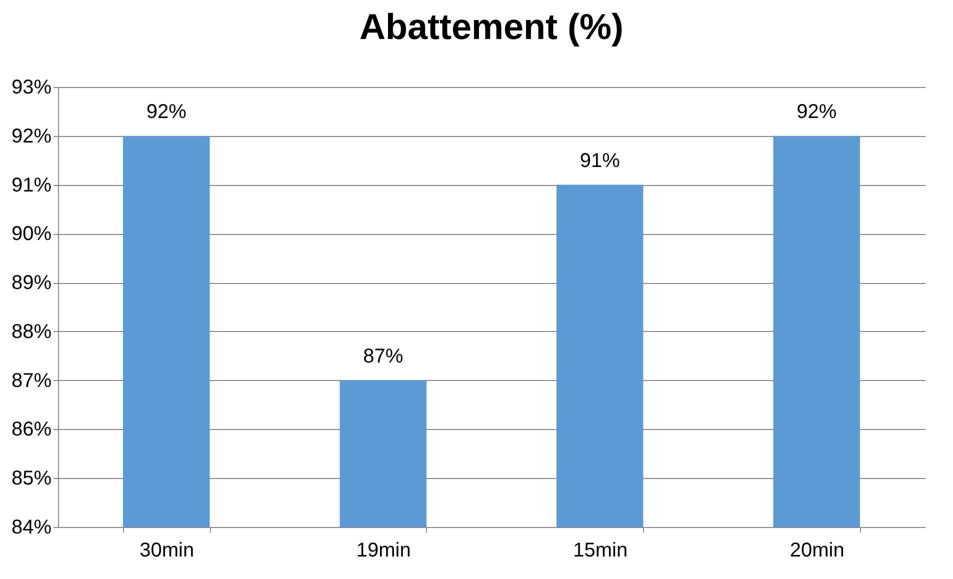  I want to click on x-tick-label: 19min, so click(383, 551).